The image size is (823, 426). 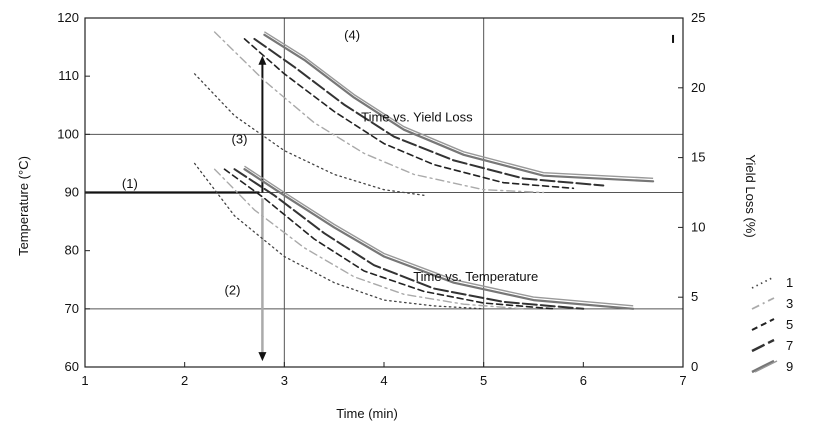 What do you see at coordinates (284, 380) in the screenshot?
I see `x-tick-label: 3` at bounding box center [284, 380].